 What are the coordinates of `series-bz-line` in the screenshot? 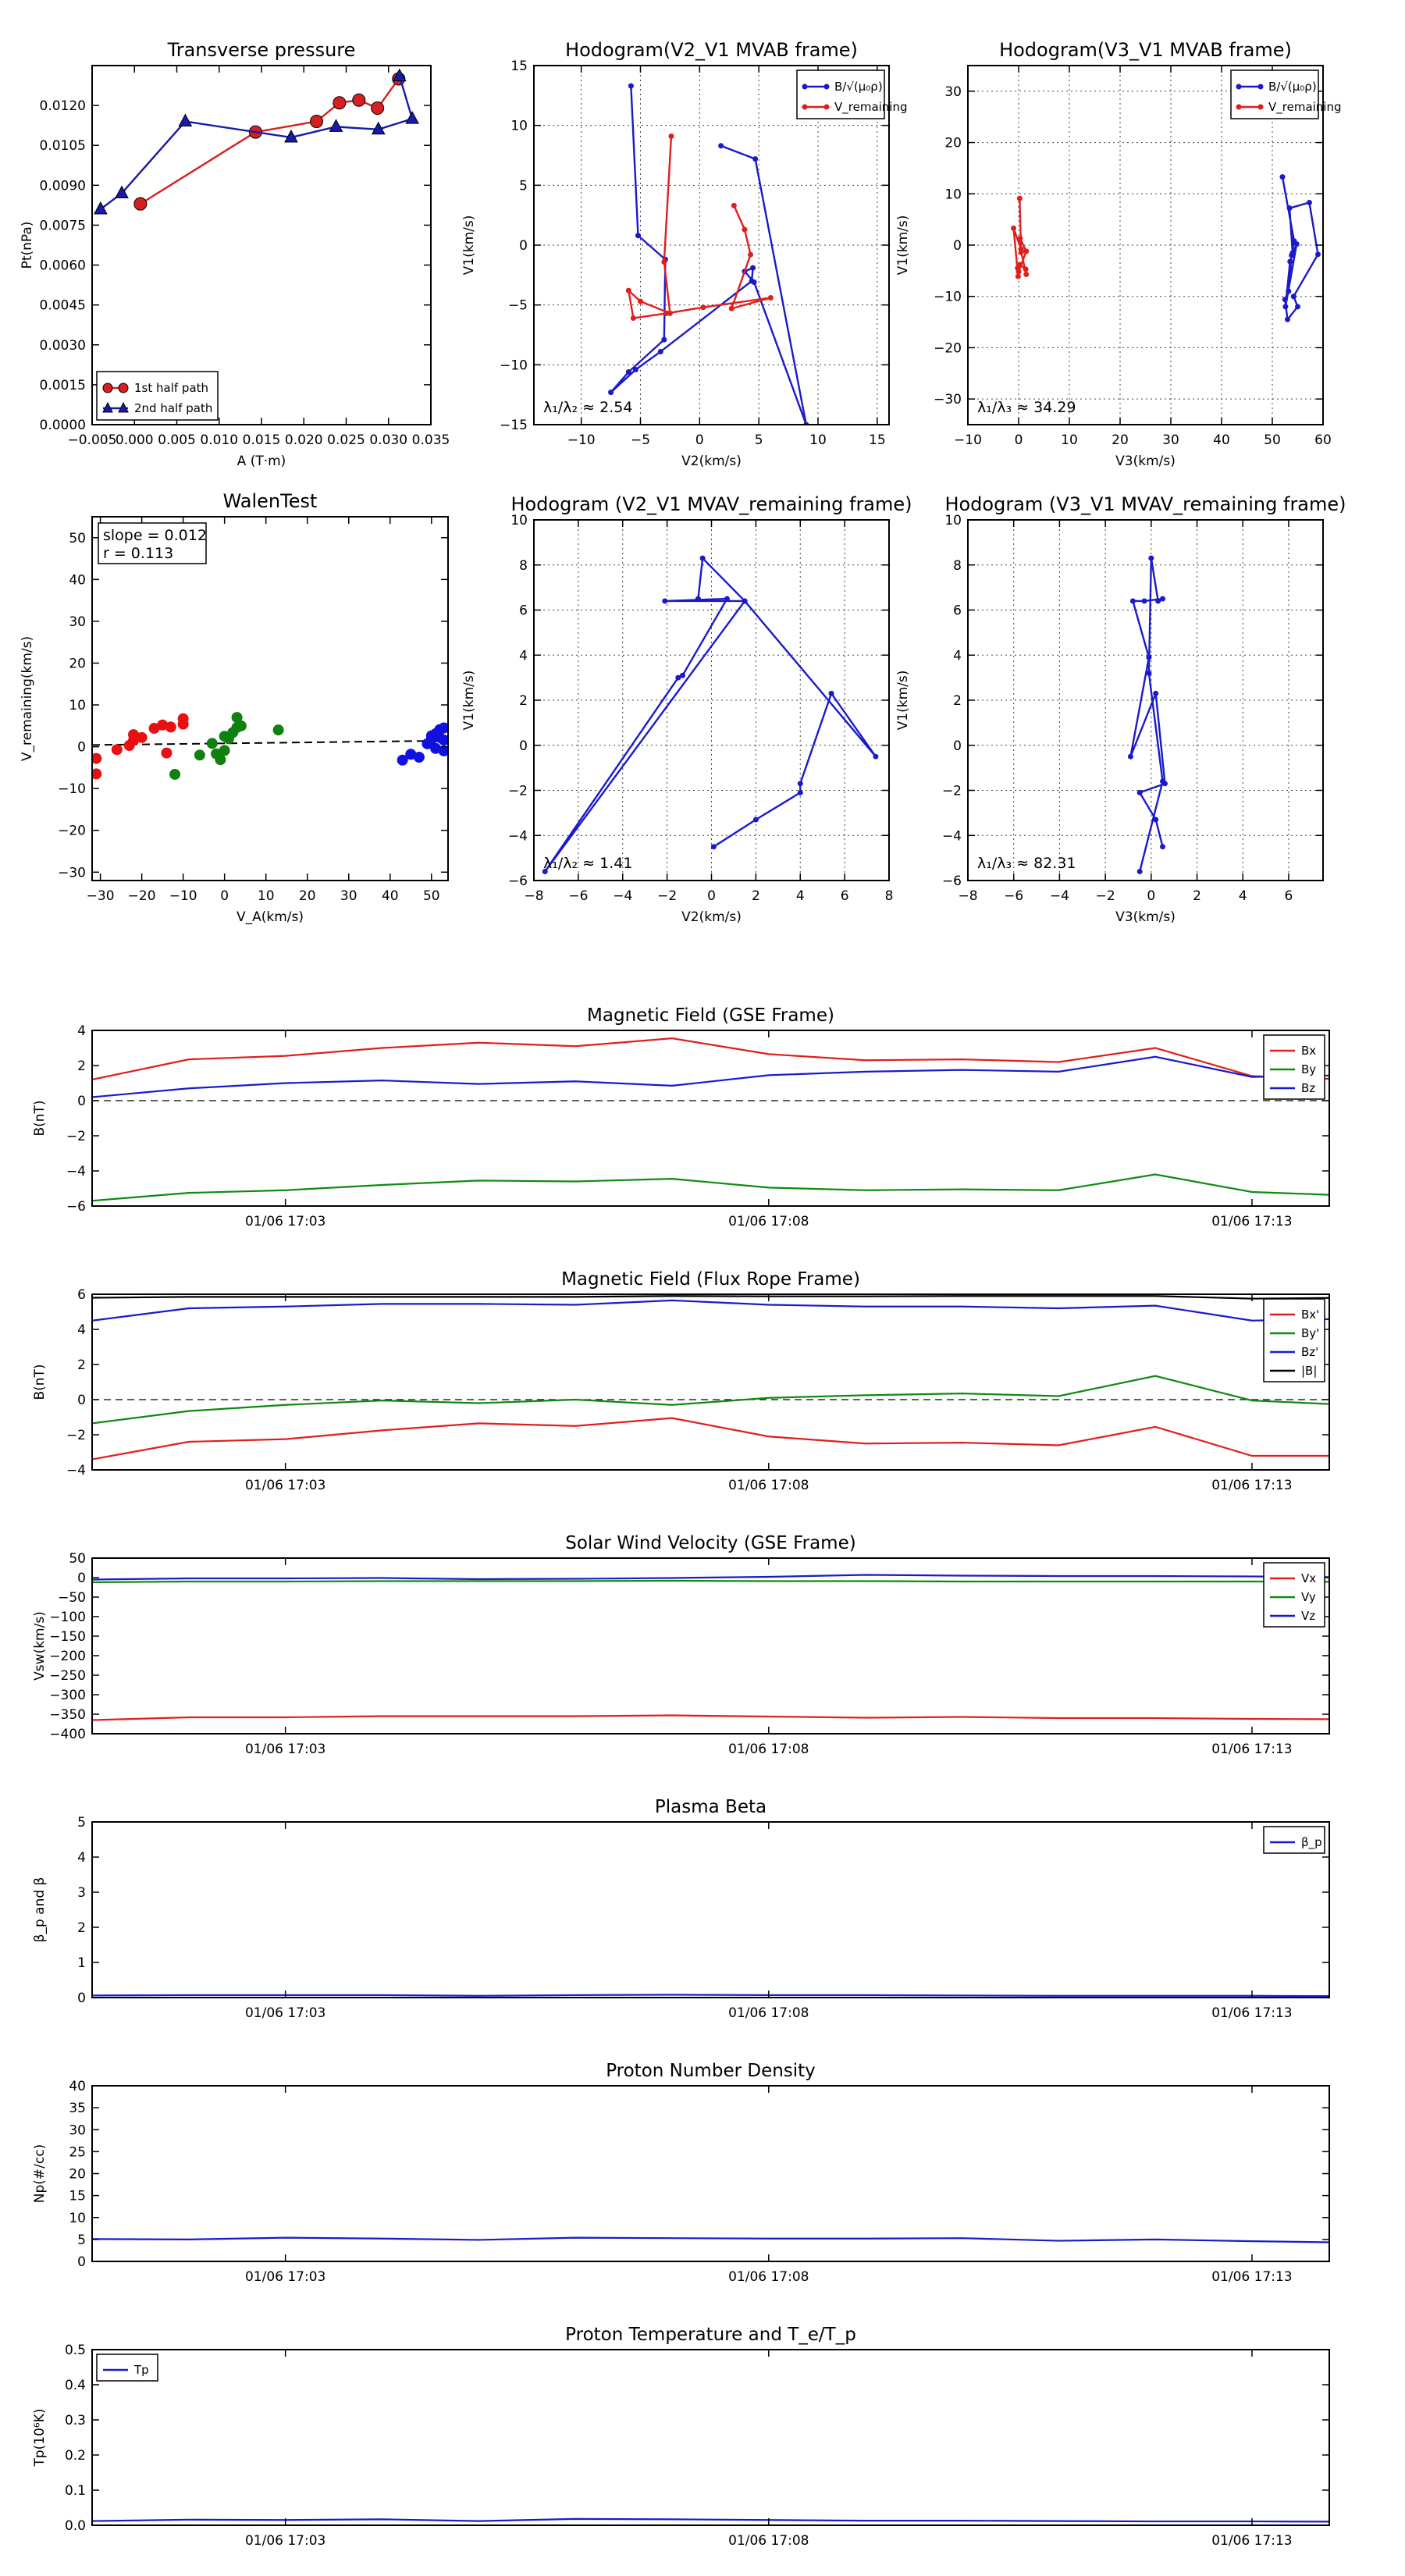 It's located at (711, 1076).